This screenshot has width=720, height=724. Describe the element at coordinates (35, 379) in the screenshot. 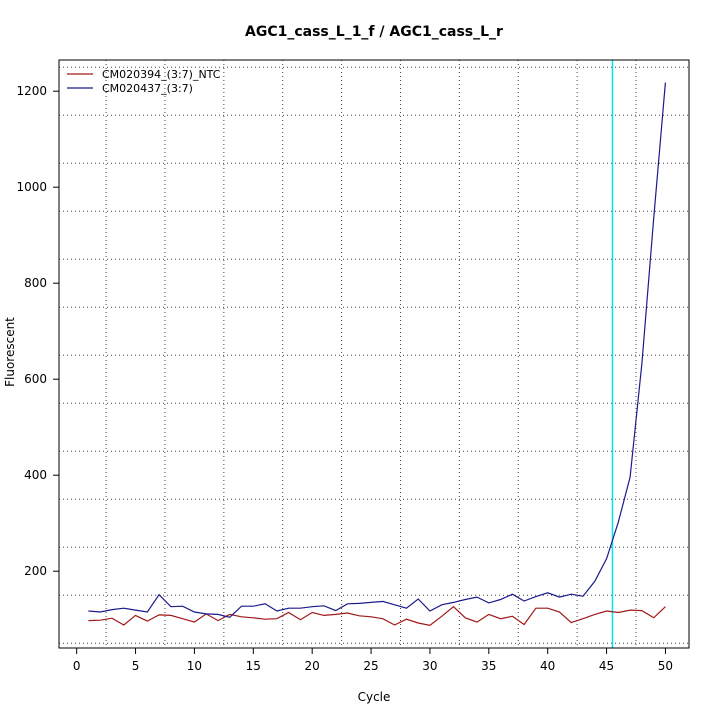

I see `y-tick-label: 600` at that location.